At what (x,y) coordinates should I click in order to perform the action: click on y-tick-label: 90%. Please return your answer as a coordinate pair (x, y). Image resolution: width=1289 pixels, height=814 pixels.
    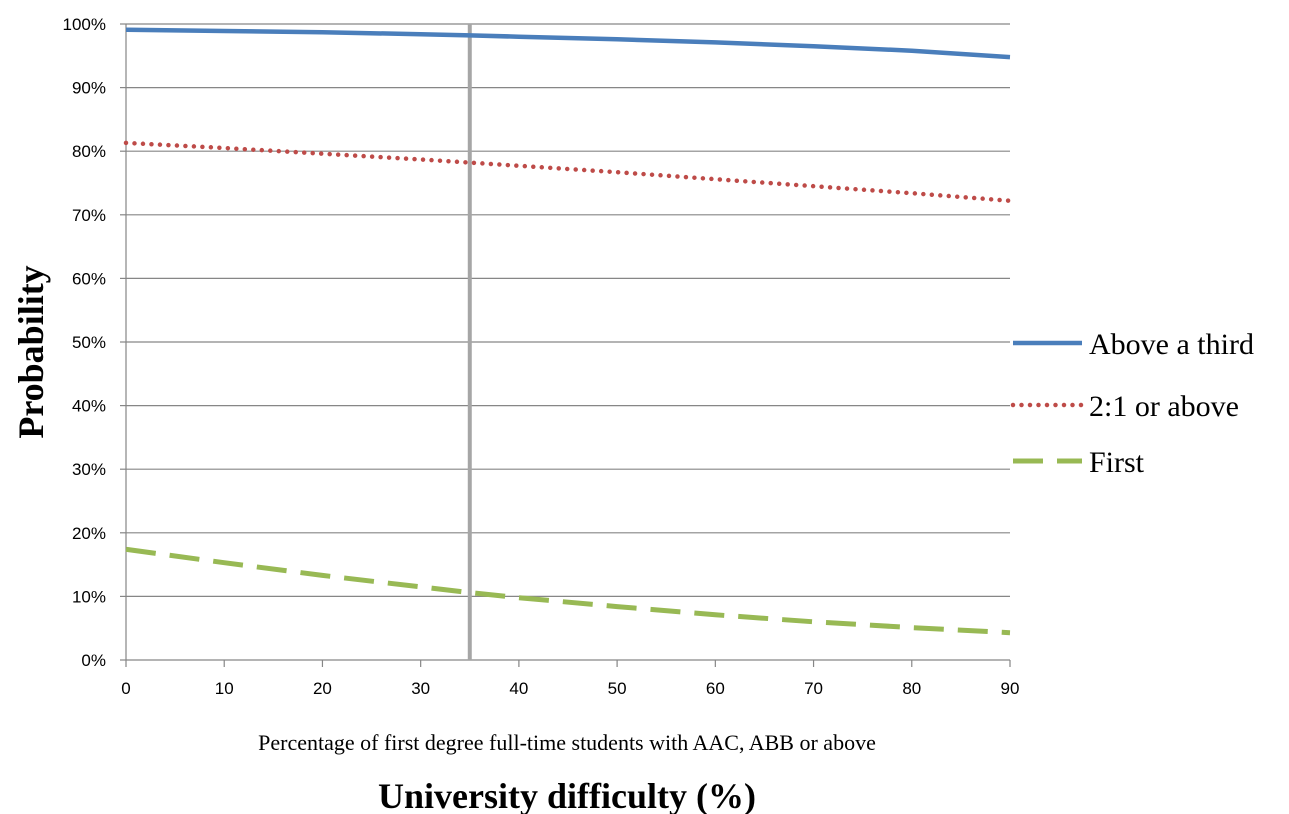
    Looking at the image, I should click on (89, 88).